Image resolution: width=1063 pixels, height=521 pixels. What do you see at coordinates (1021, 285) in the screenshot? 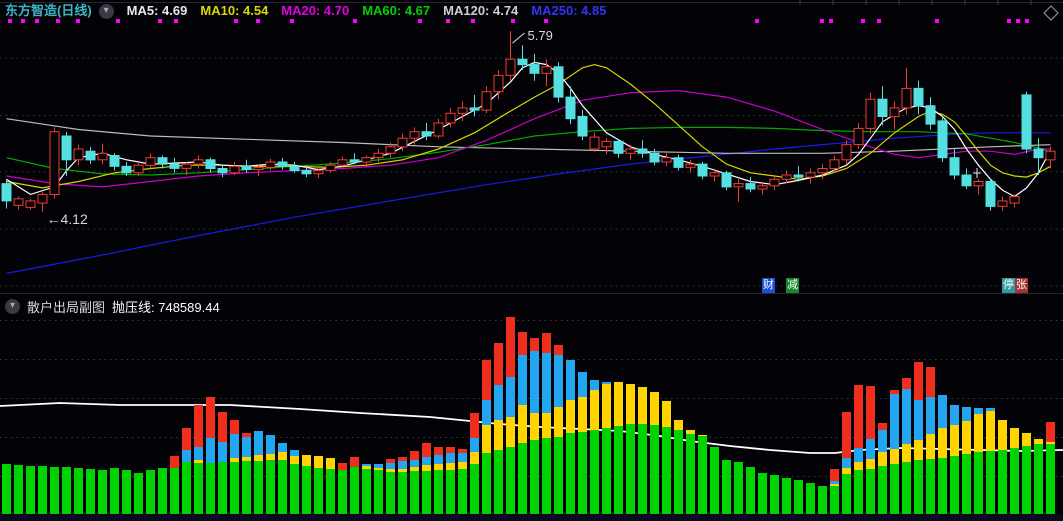
I see `flag-badge: 张` at bounding box center [1021, 285].